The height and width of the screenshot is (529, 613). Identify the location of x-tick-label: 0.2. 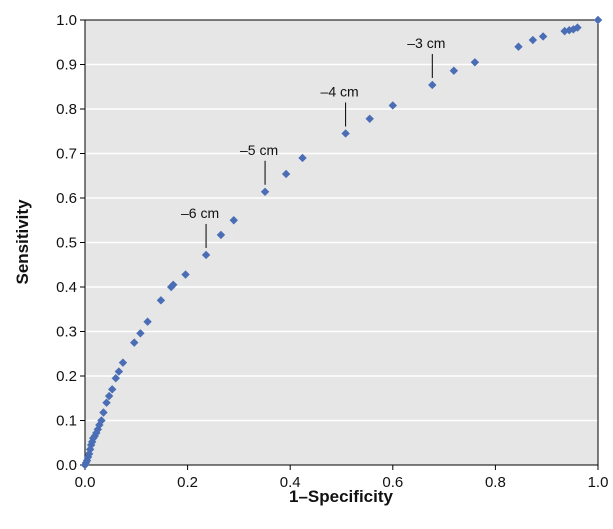
(187, 482).